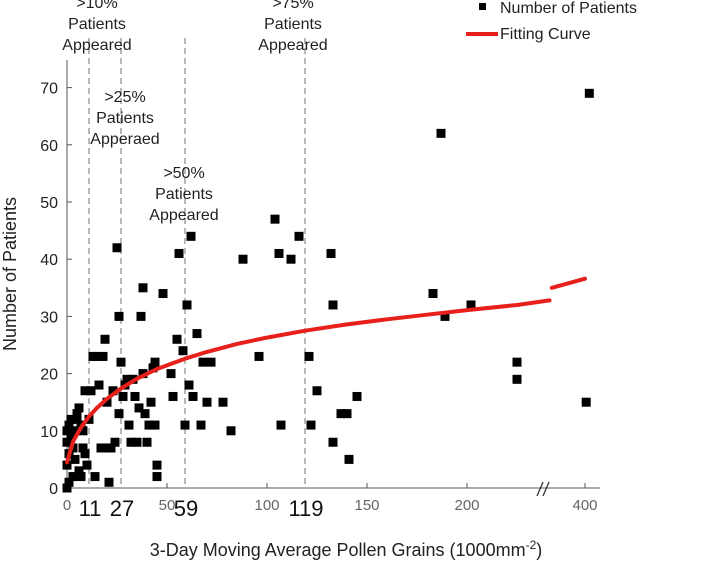 Image resolution: width=703 pixels, height=561 pixels. What do you see at coordinates (90, 508) in the screenshot?
I see `x-threshold-tick-label: 11` at bounding box center [90, 508].